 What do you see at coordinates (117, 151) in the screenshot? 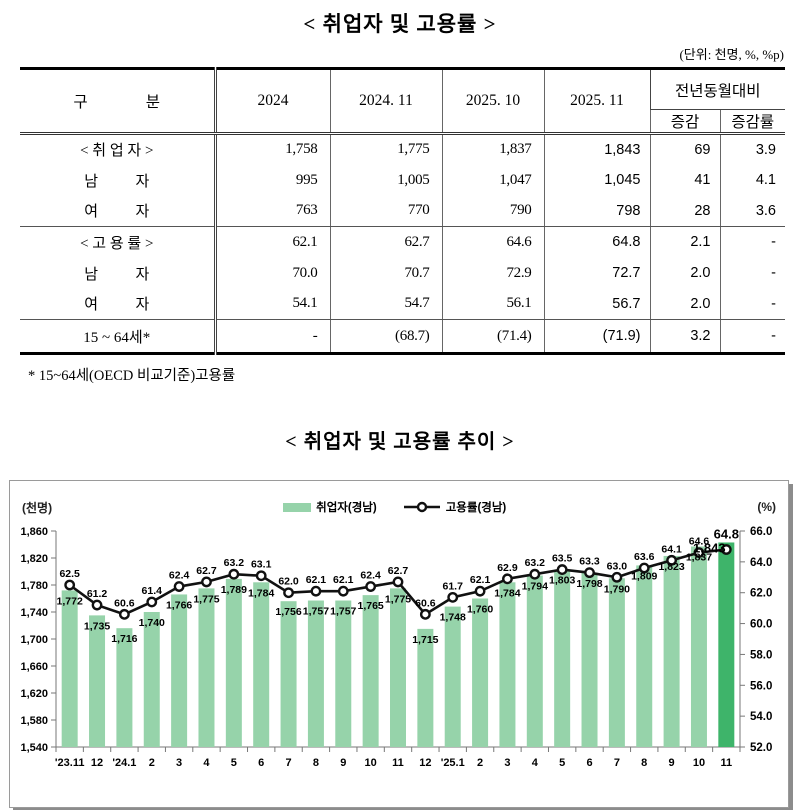
I see `row-label: < 취 업 자 >` at bounding box center [117, 151].